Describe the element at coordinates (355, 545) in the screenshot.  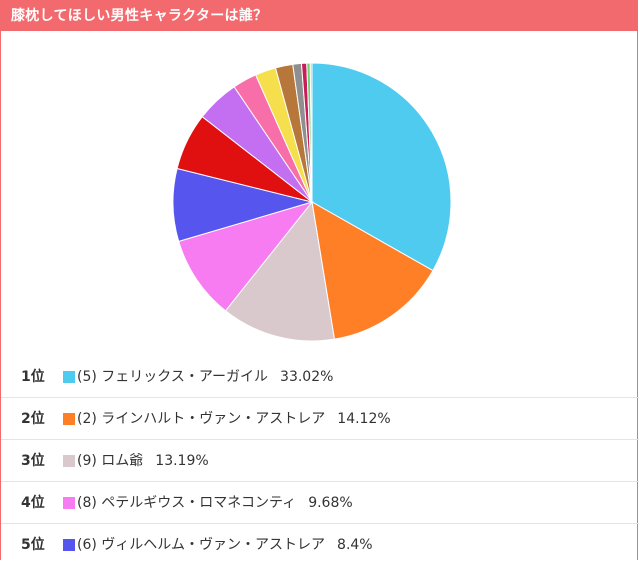
I see `entry-percent: 8.4%` at that location.